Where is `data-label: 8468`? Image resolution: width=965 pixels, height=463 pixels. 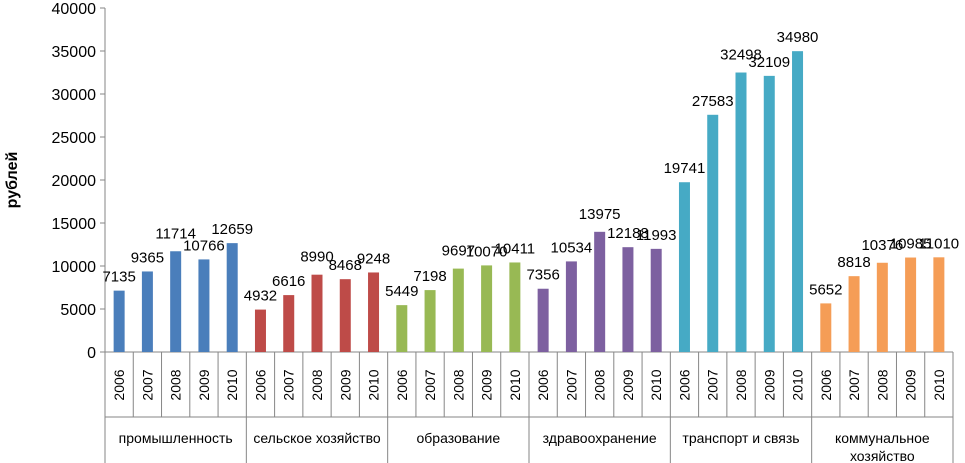
data-label: 8468 is located at coordinates (345, 265).